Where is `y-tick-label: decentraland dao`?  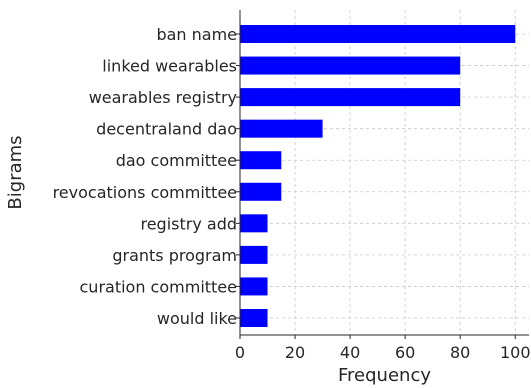
y-tick-label: decentraland dao is located at coordinates (166, 129).